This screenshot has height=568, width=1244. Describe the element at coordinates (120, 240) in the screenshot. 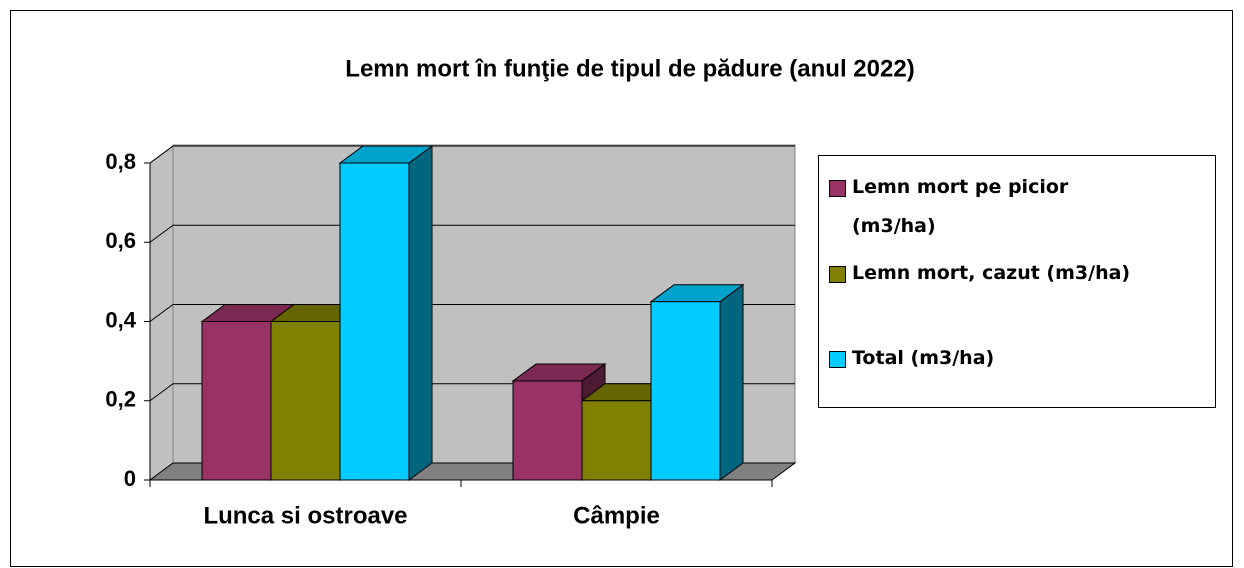

I see `y-tick-label: 0,6` at that location.